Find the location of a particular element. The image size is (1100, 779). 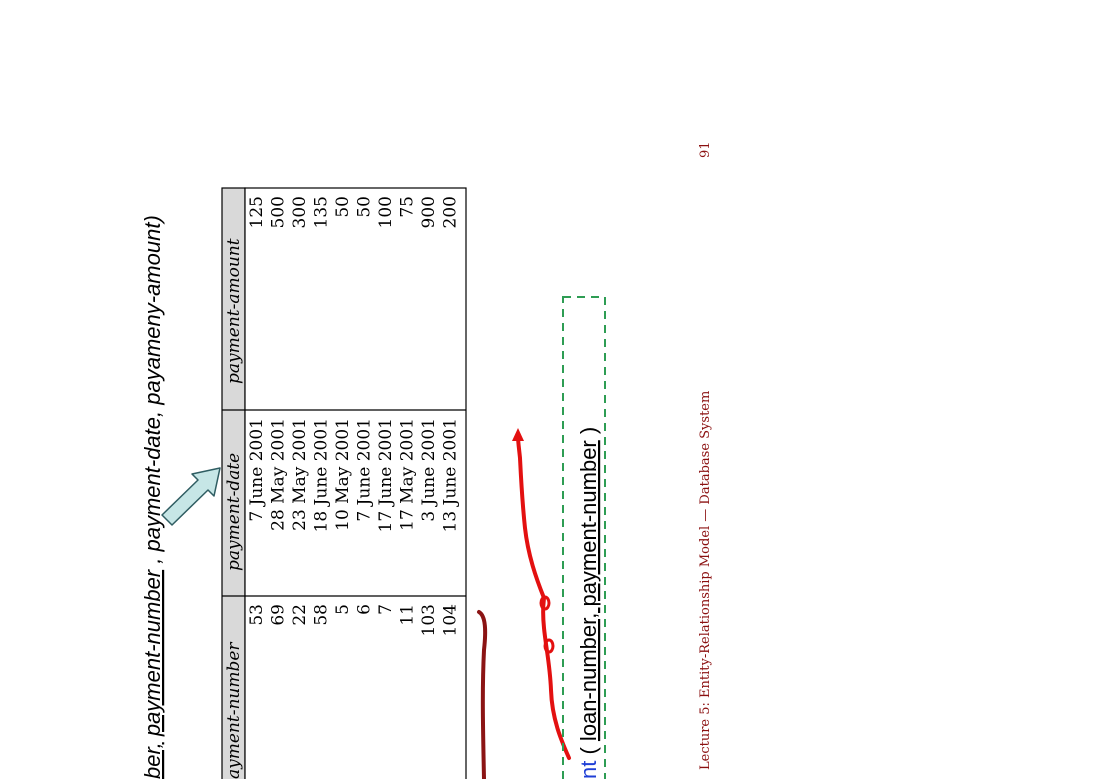

table-cell: 200 is located at coordinates (451, 212).